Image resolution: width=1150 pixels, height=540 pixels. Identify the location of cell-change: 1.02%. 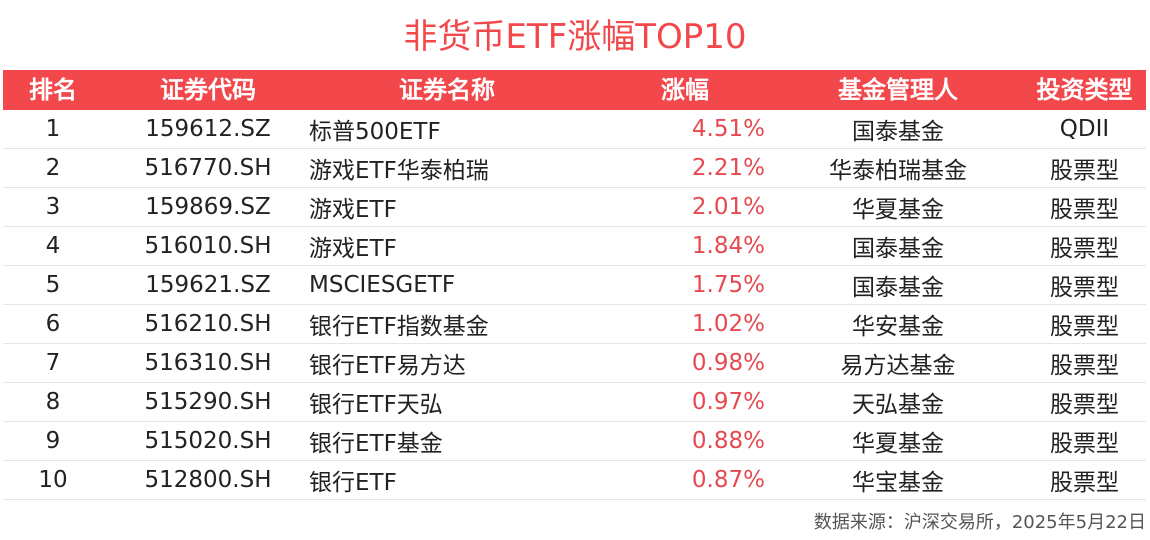
(728, 324).